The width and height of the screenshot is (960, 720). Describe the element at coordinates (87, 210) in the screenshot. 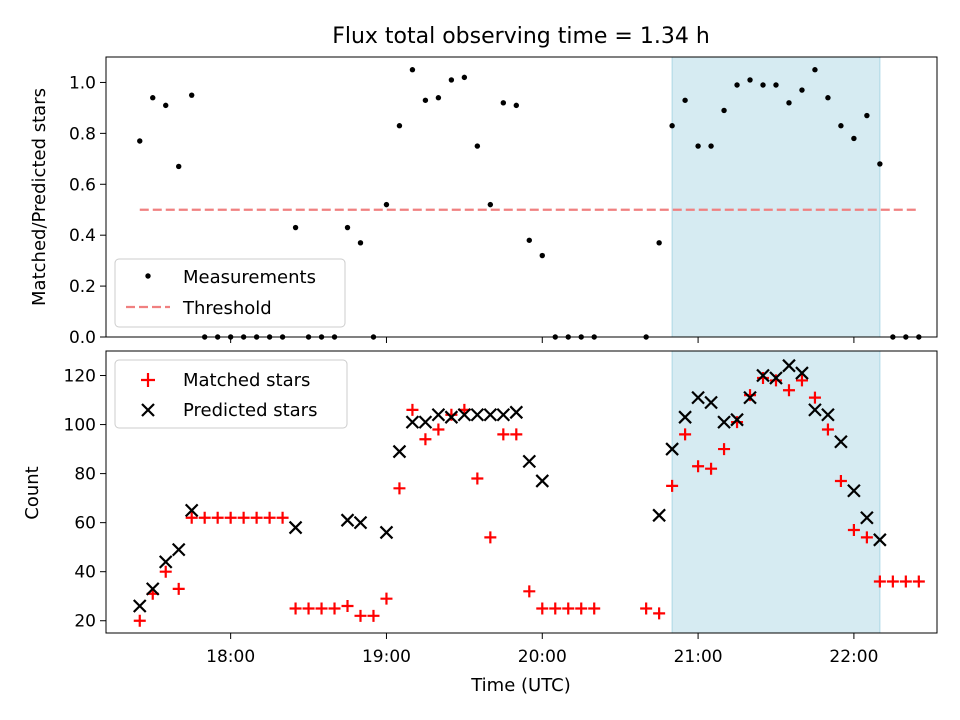

I see `ratio-panel-y-axis: 0.0 0.2 0.4 0.6 0.8 1.0` at that location.